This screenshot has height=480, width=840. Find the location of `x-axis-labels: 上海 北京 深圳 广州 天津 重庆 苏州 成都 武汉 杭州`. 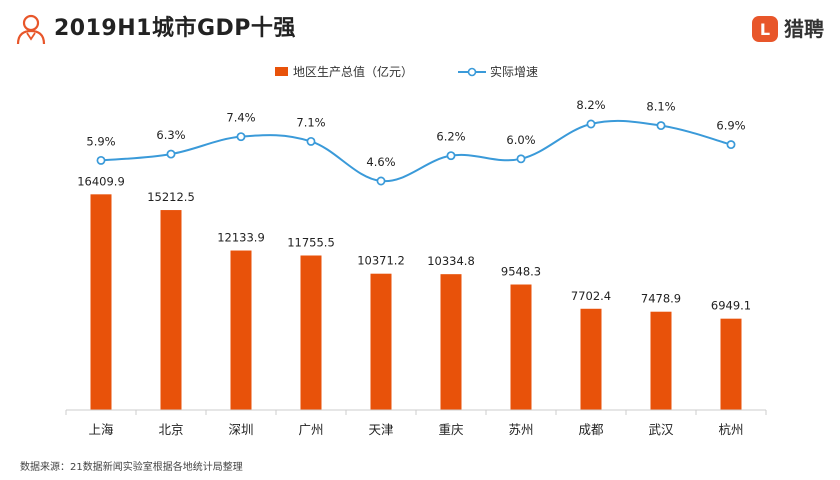

x-axis-labels: 上海 北京 深圳 广州 天津 重庆 苏州 成都 武汉 杭州 is located at coordinates (415, 429).